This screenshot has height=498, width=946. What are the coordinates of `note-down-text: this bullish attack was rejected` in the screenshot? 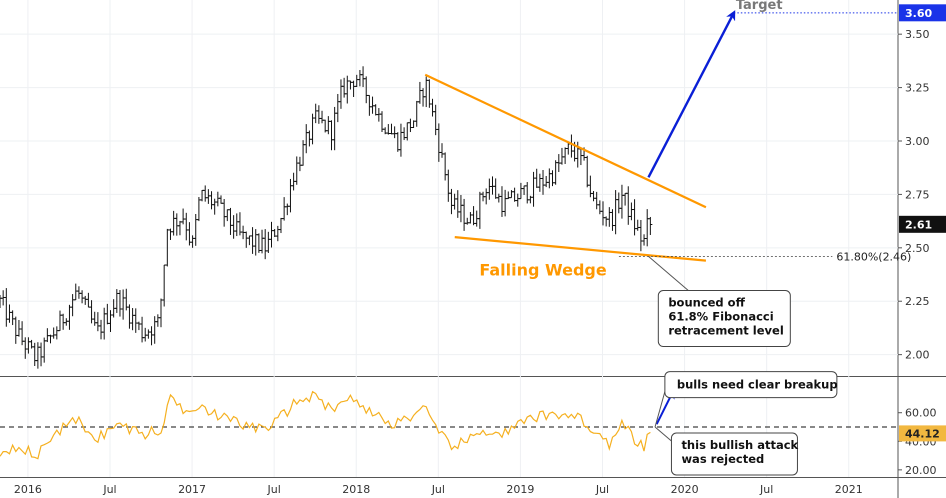 It's located at (739, 452).